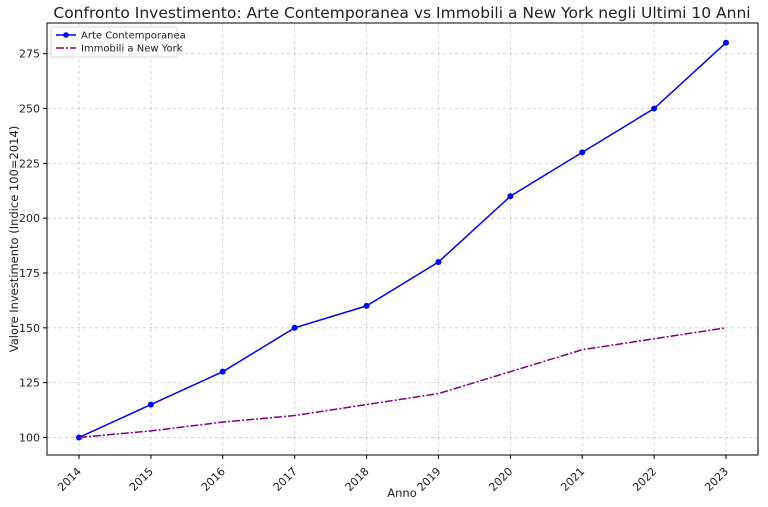 This screenshot has height=507, width=768. Describe the element at coordinates (132, 49) in the screenshot. I see `legend-label-immobili: Immobili a New York` at that location.